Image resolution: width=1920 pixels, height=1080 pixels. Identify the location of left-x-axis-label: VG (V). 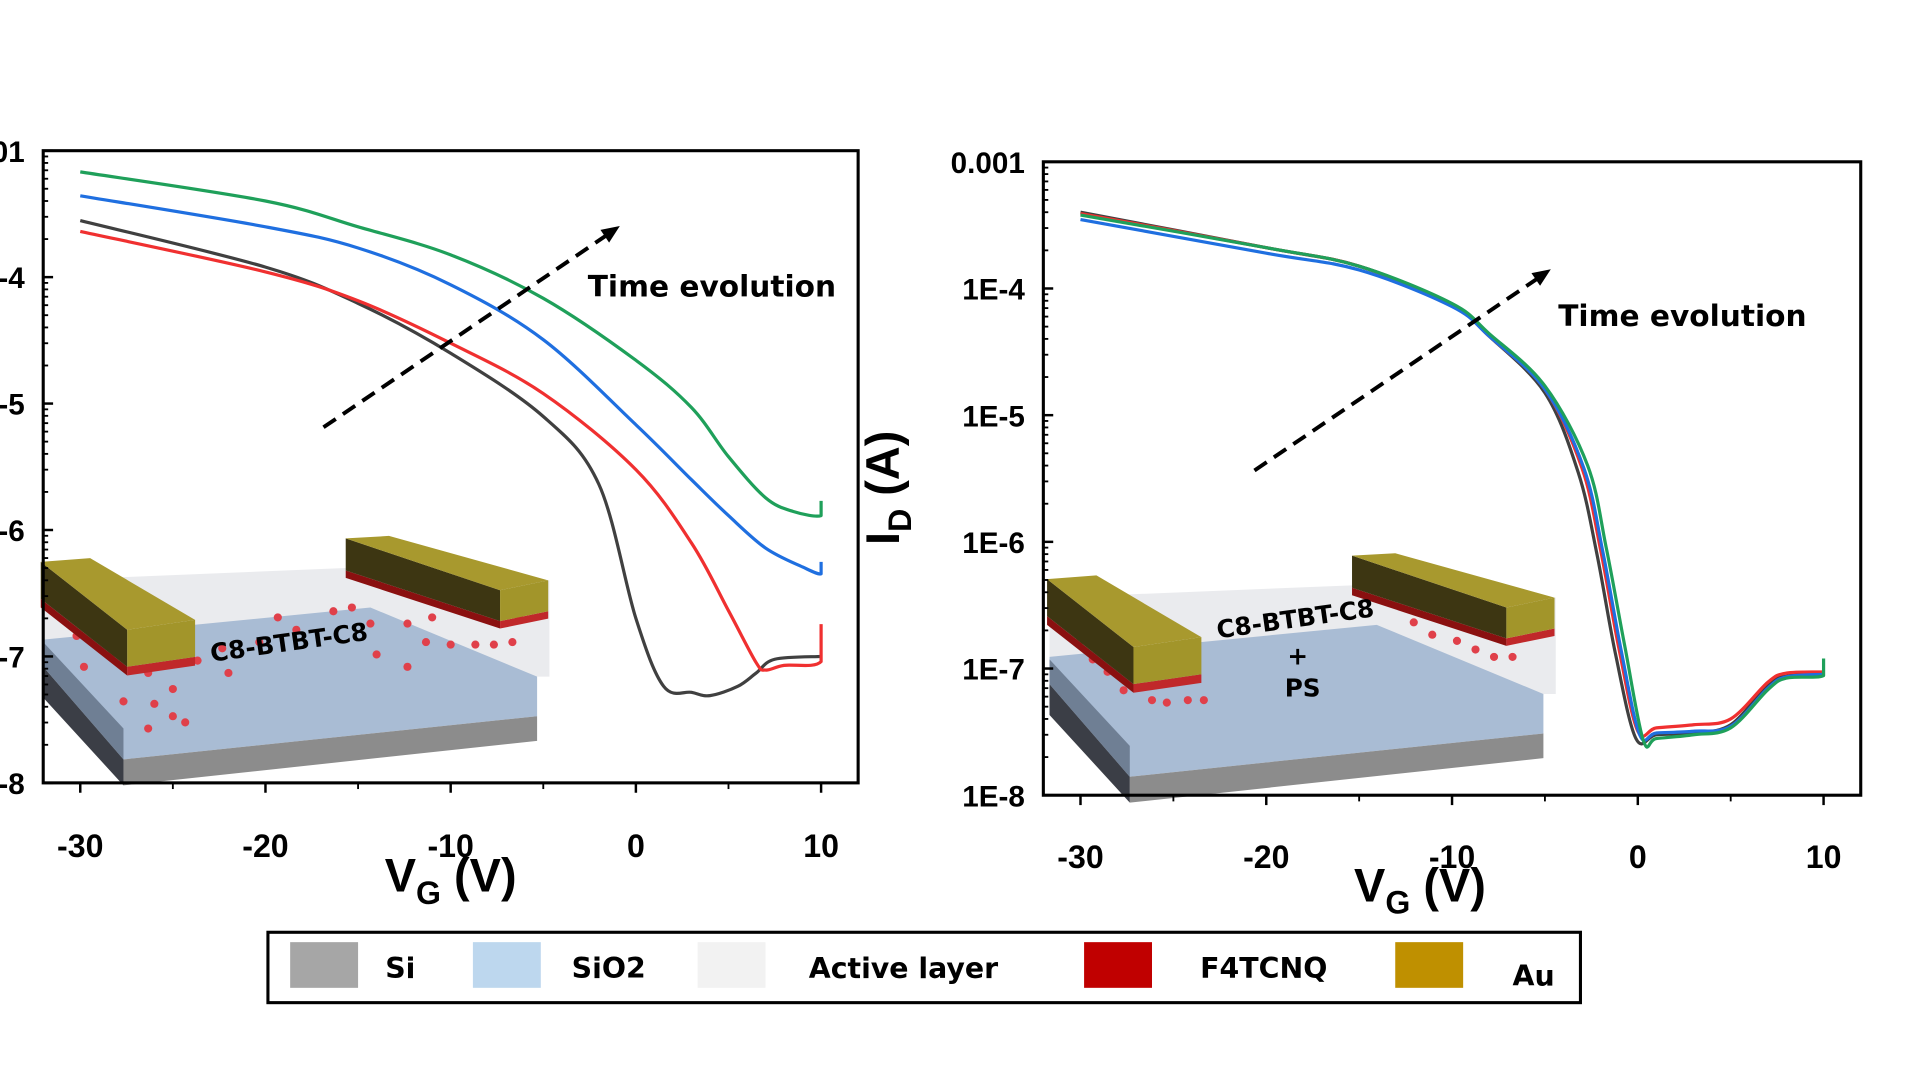
(451, 880).